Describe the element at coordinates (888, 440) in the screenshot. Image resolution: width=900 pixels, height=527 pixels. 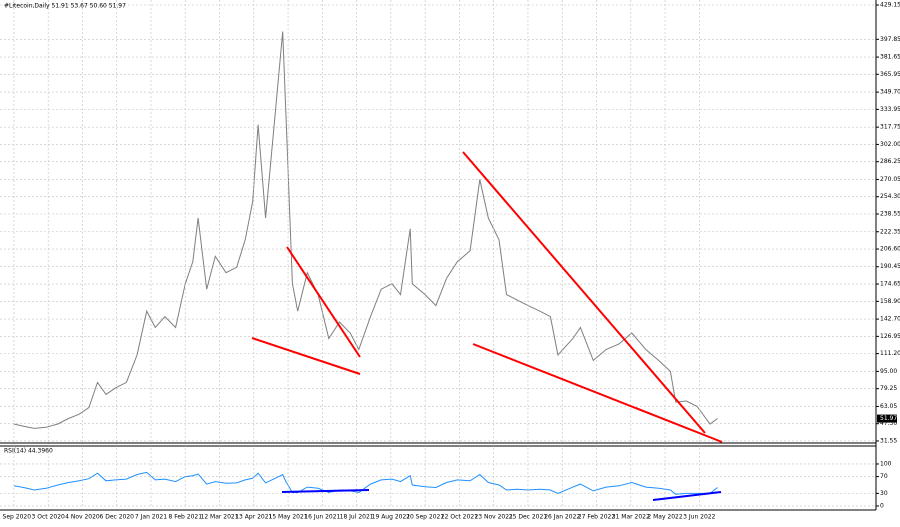
I see `y-tick-label: 31.55` at that location.